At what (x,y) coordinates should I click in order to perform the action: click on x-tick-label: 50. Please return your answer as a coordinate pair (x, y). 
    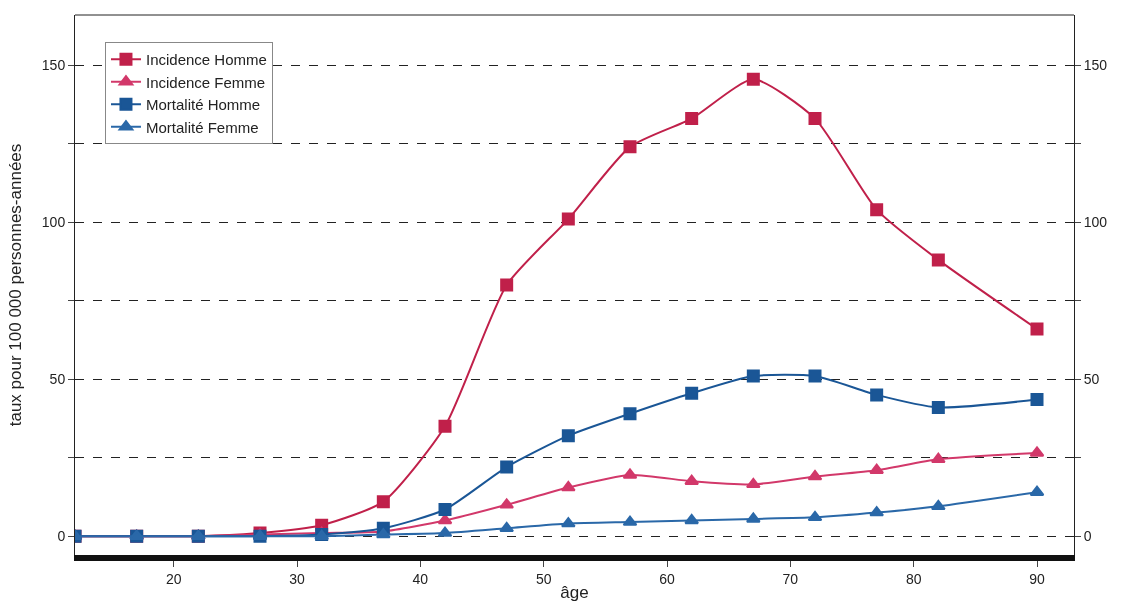
    Looking at the image, I should click on (543, 578).